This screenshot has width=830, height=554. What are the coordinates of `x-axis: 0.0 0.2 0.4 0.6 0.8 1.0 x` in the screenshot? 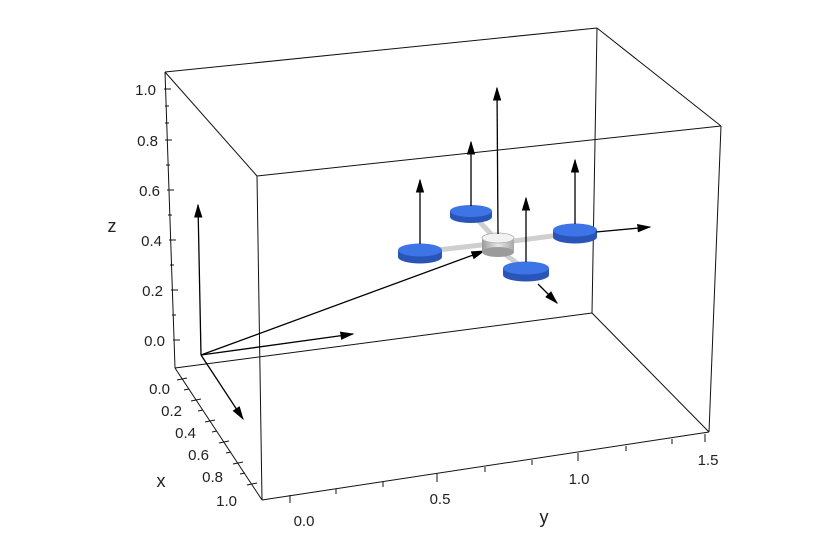 It's located at (203, 443).